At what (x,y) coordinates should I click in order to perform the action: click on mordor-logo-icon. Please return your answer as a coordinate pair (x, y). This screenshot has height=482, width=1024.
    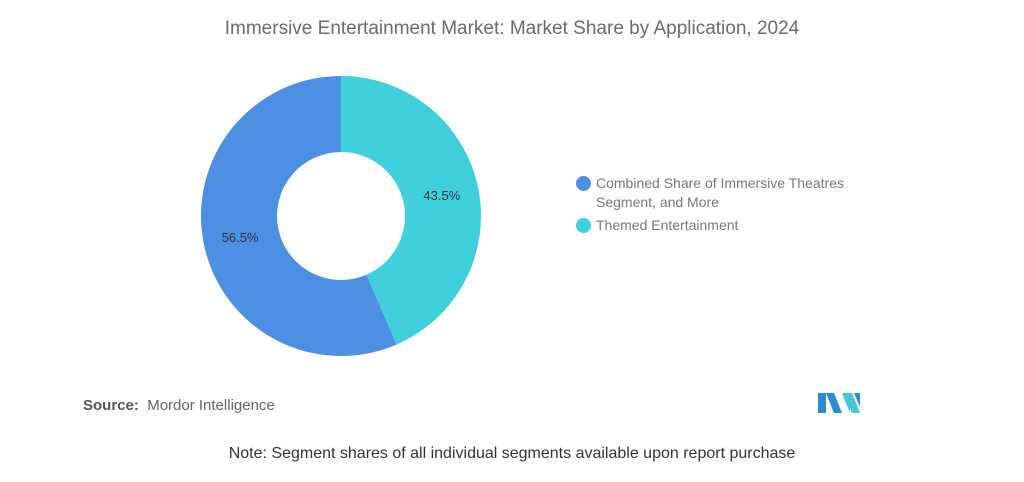
    Looking at the image, I should click on (839, 403).